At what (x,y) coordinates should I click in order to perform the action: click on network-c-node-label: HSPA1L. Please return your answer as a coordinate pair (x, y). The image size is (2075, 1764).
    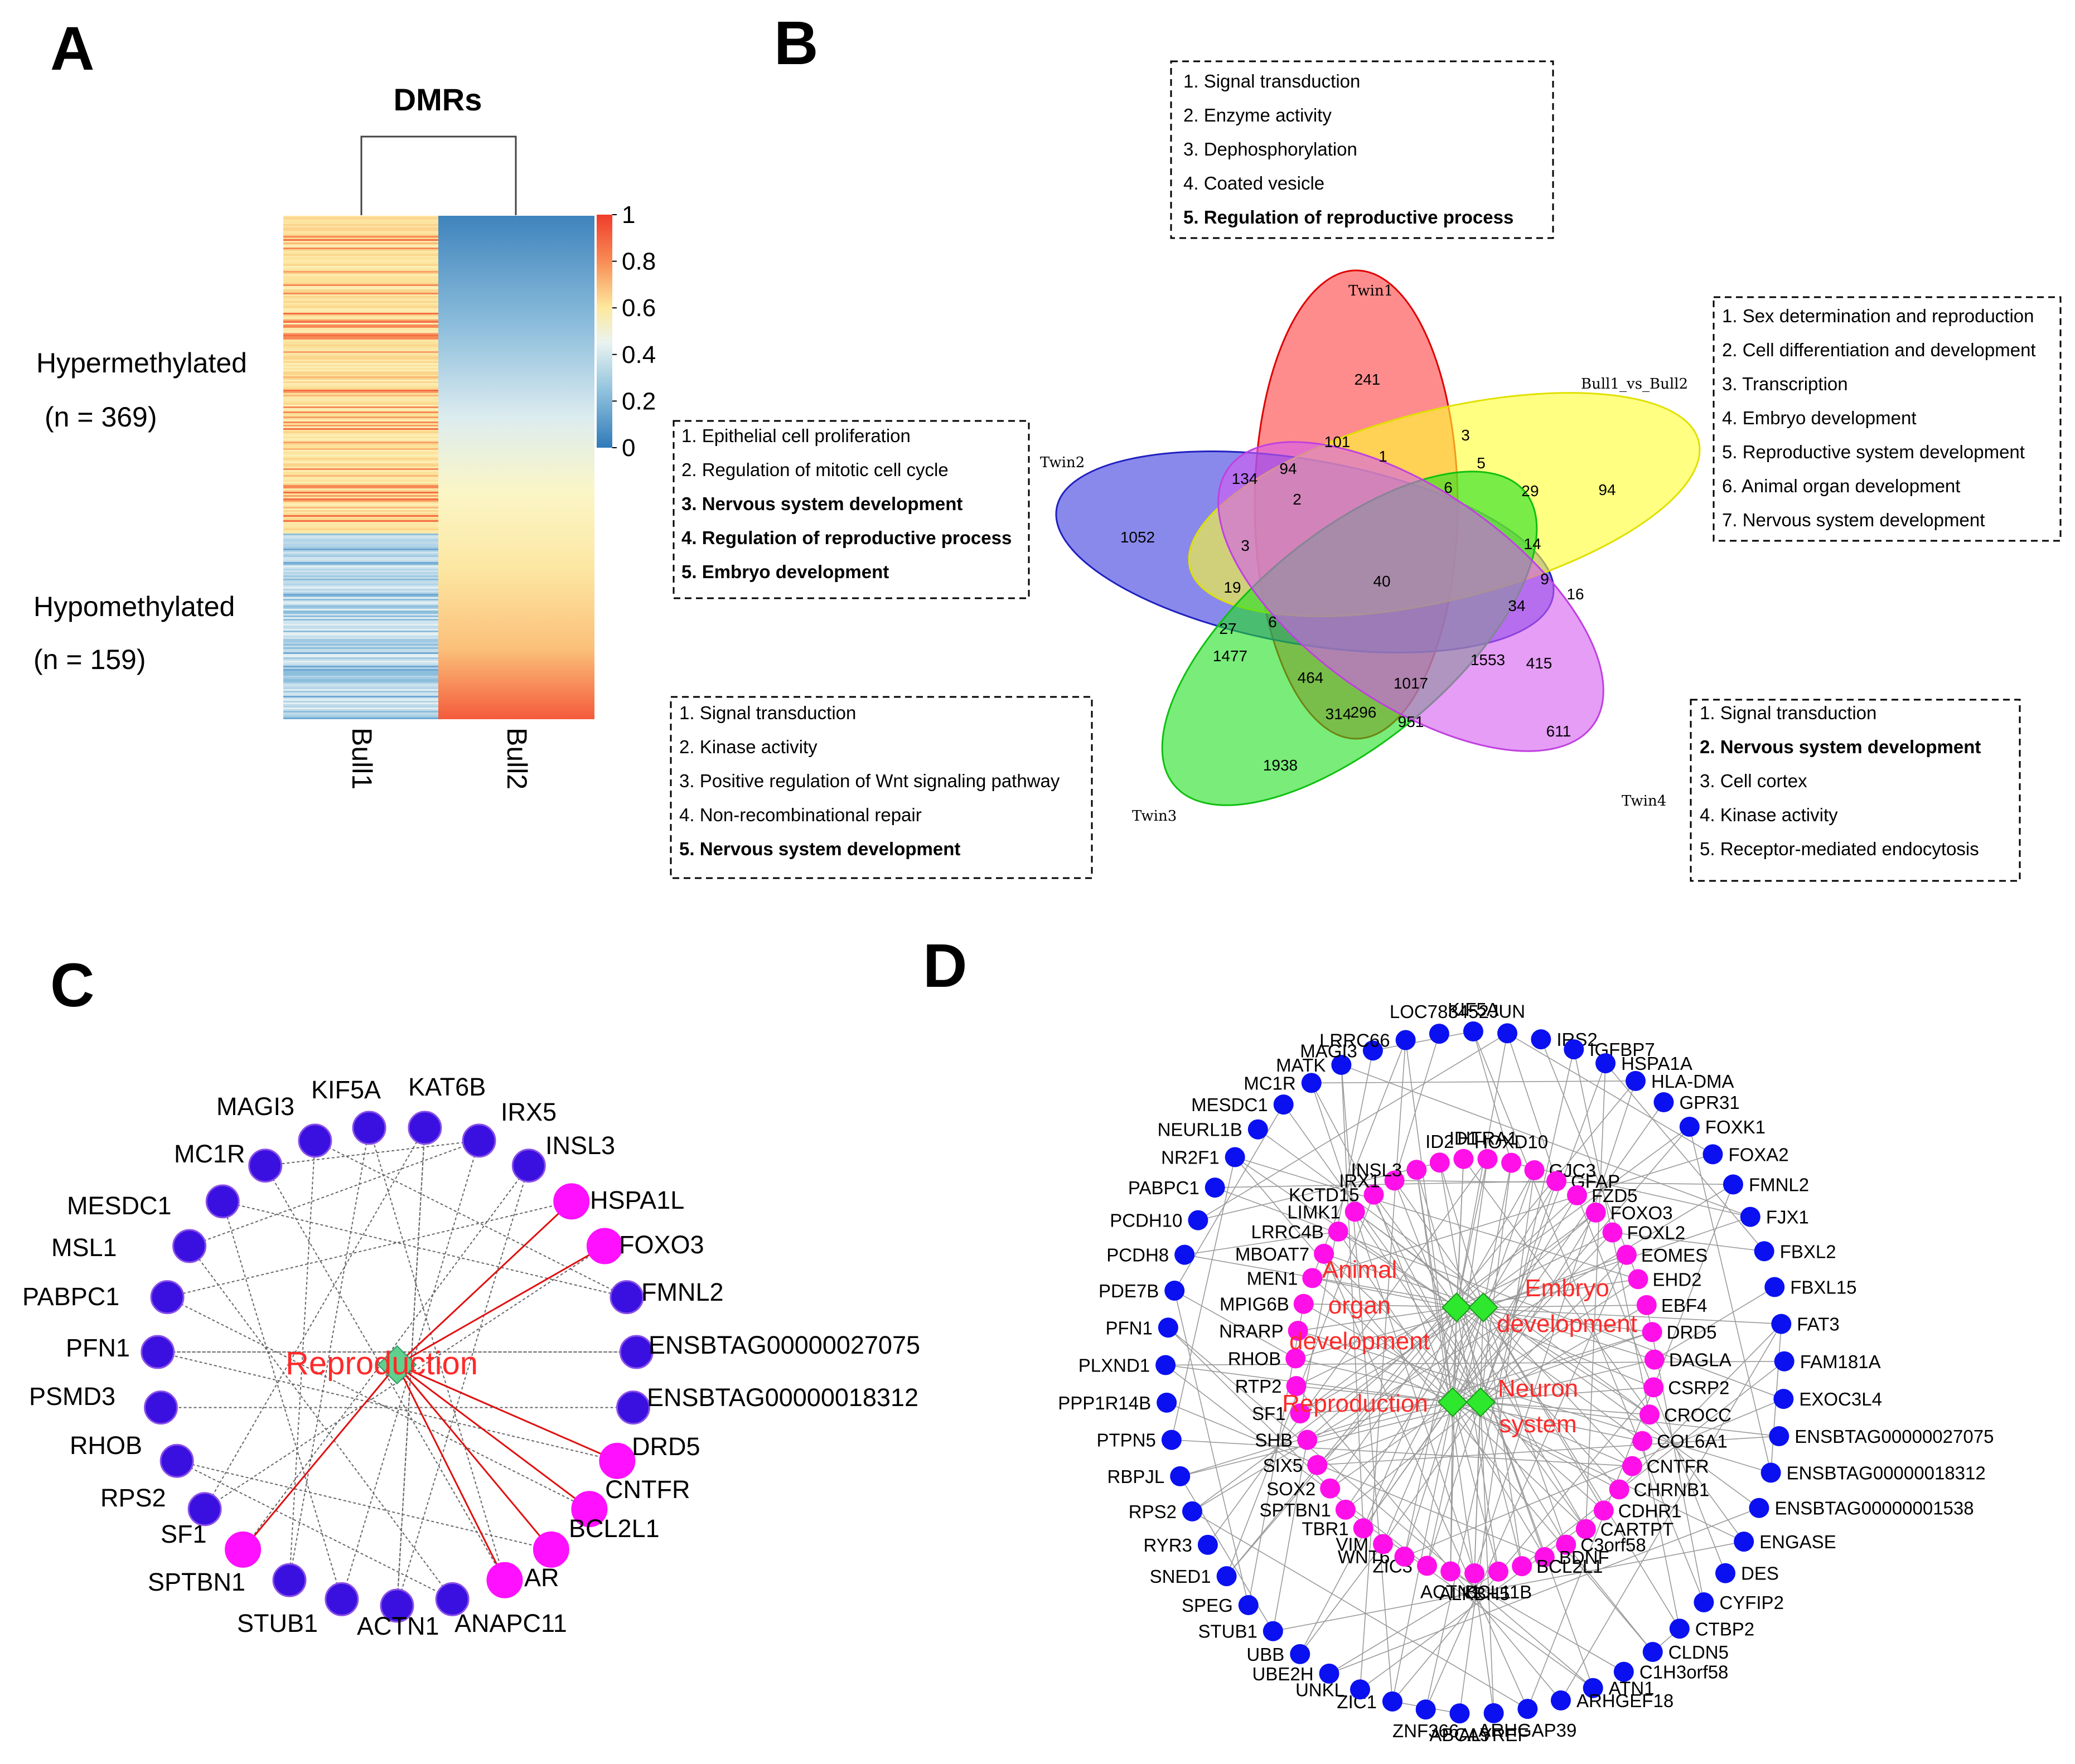
    Looking at the image, I should click on (637, 1200).